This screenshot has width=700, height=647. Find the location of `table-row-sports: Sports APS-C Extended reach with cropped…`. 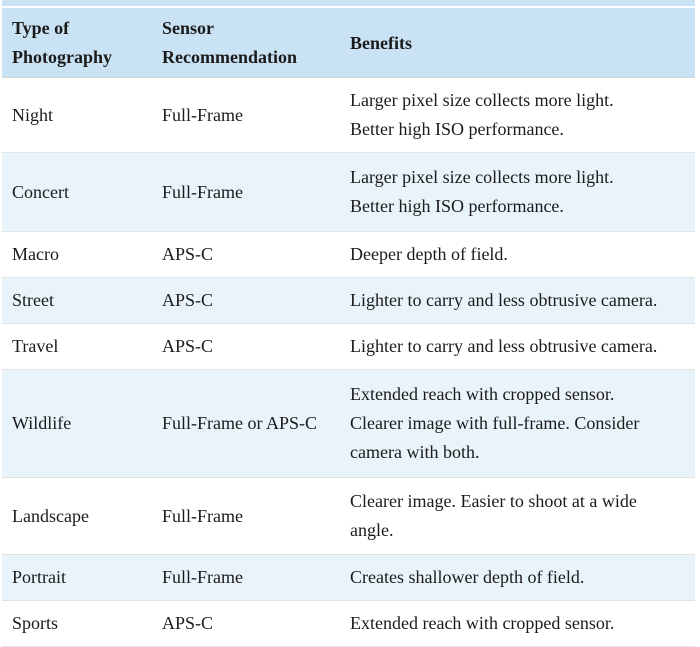

table-row-sports: Sports APS-C Extended reach with cropped… is located at coordinates (348, 623).